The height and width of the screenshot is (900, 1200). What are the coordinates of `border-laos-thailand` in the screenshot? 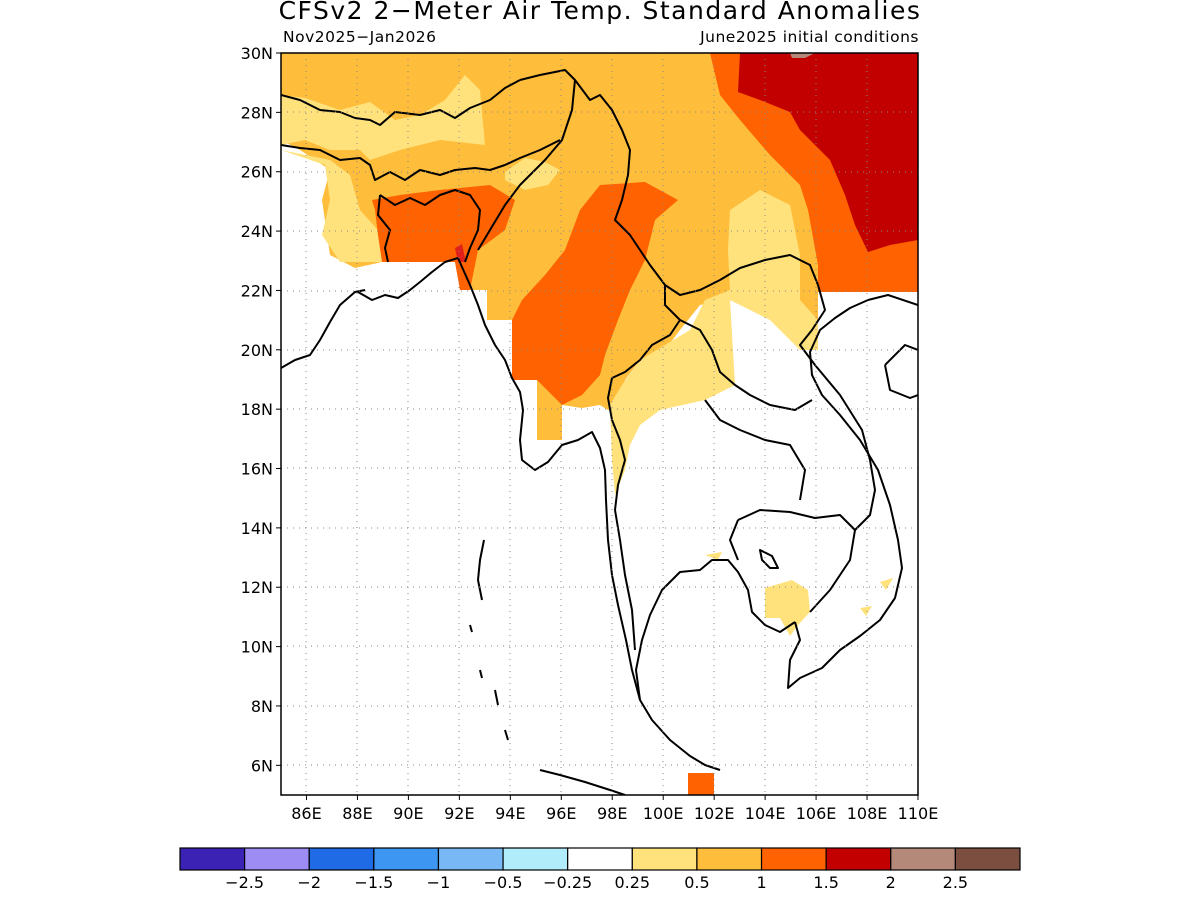 It's located at (746, 410).